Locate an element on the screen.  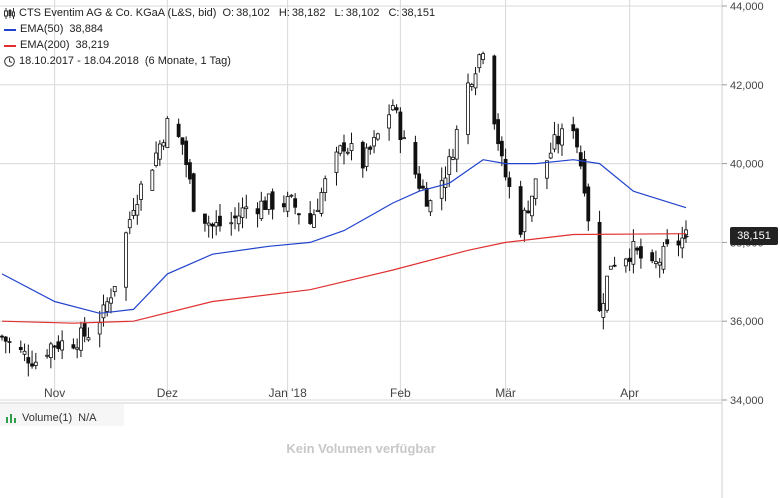
volume-value: N/A is located at coordinates (87, 418).